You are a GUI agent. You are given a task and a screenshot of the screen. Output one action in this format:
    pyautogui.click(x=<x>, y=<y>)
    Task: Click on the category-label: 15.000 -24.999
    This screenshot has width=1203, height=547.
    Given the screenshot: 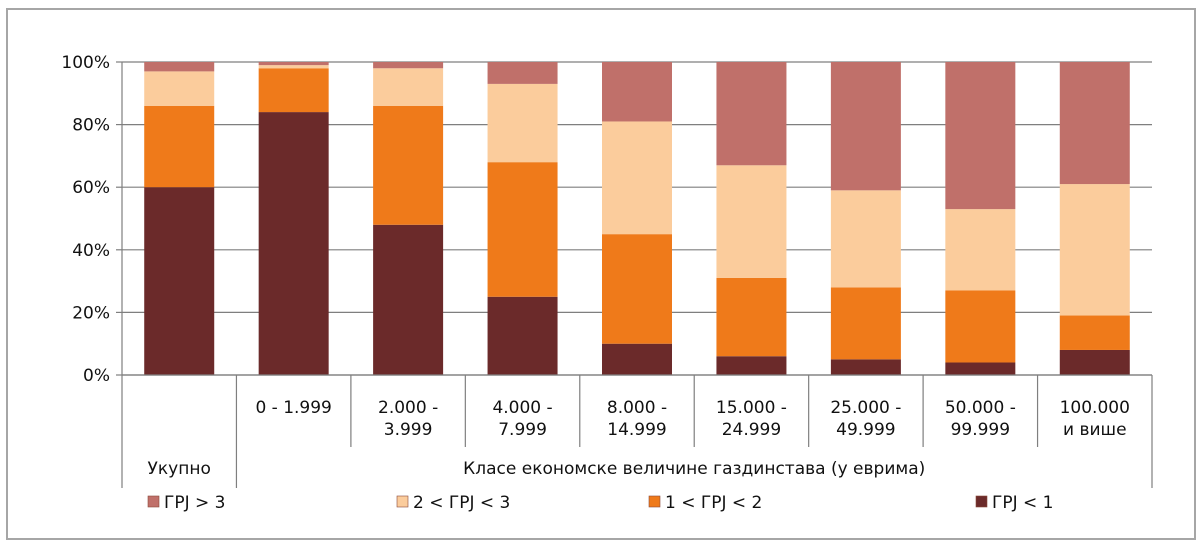 What is the action you would take?
    pyautogui.click(x=751, y=419)
    